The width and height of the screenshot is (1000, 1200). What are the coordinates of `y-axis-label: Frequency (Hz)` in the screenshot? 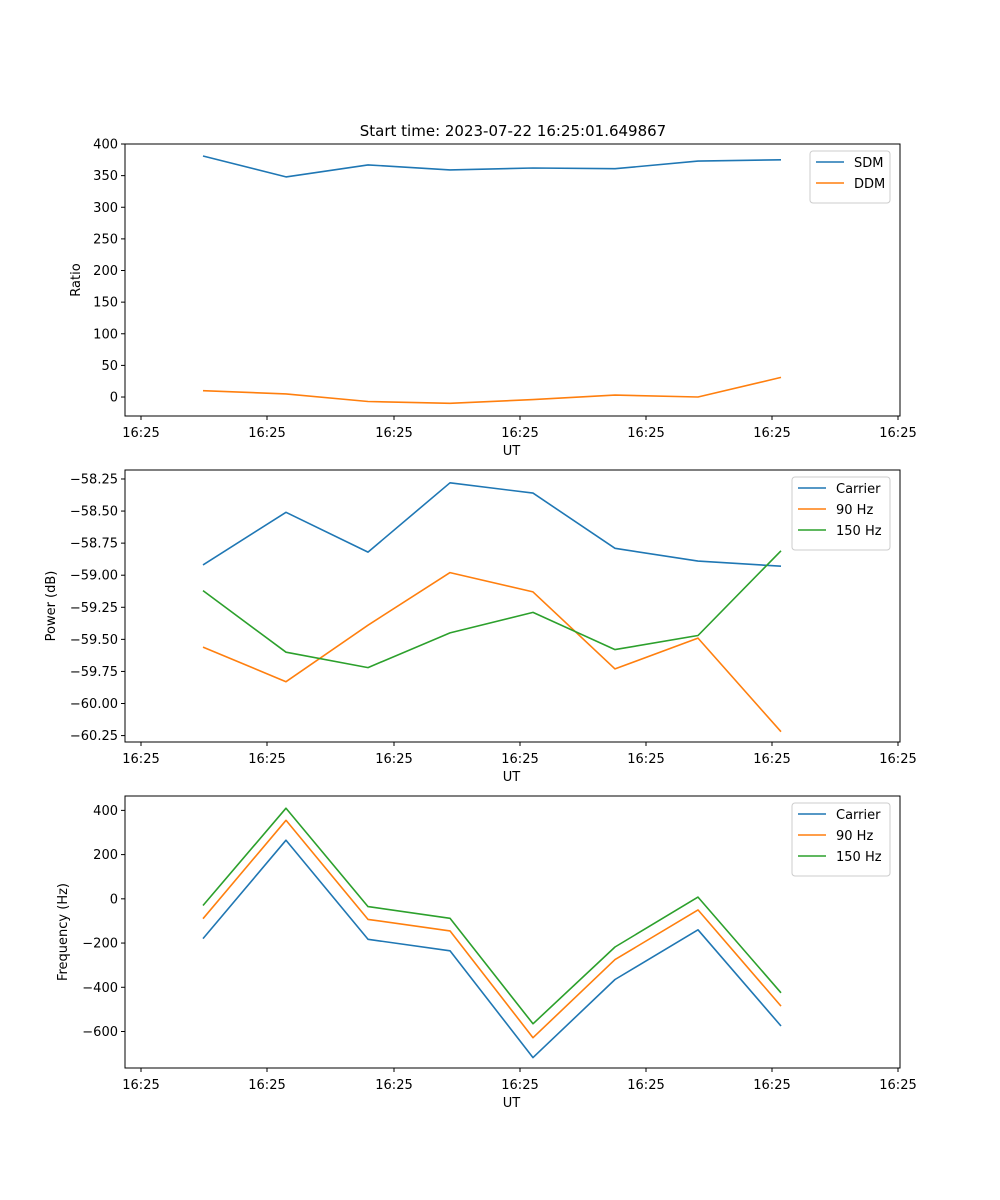 It's located at (63, 932).